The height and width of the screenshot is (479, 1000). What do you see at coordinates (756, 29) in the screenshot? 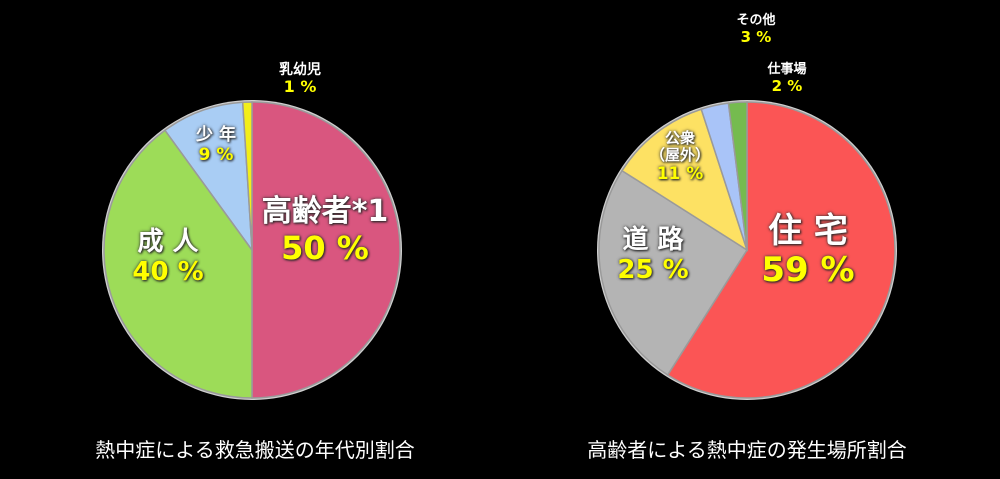
I see `label-other: その他 3 %` at bounding box center [756, 29].